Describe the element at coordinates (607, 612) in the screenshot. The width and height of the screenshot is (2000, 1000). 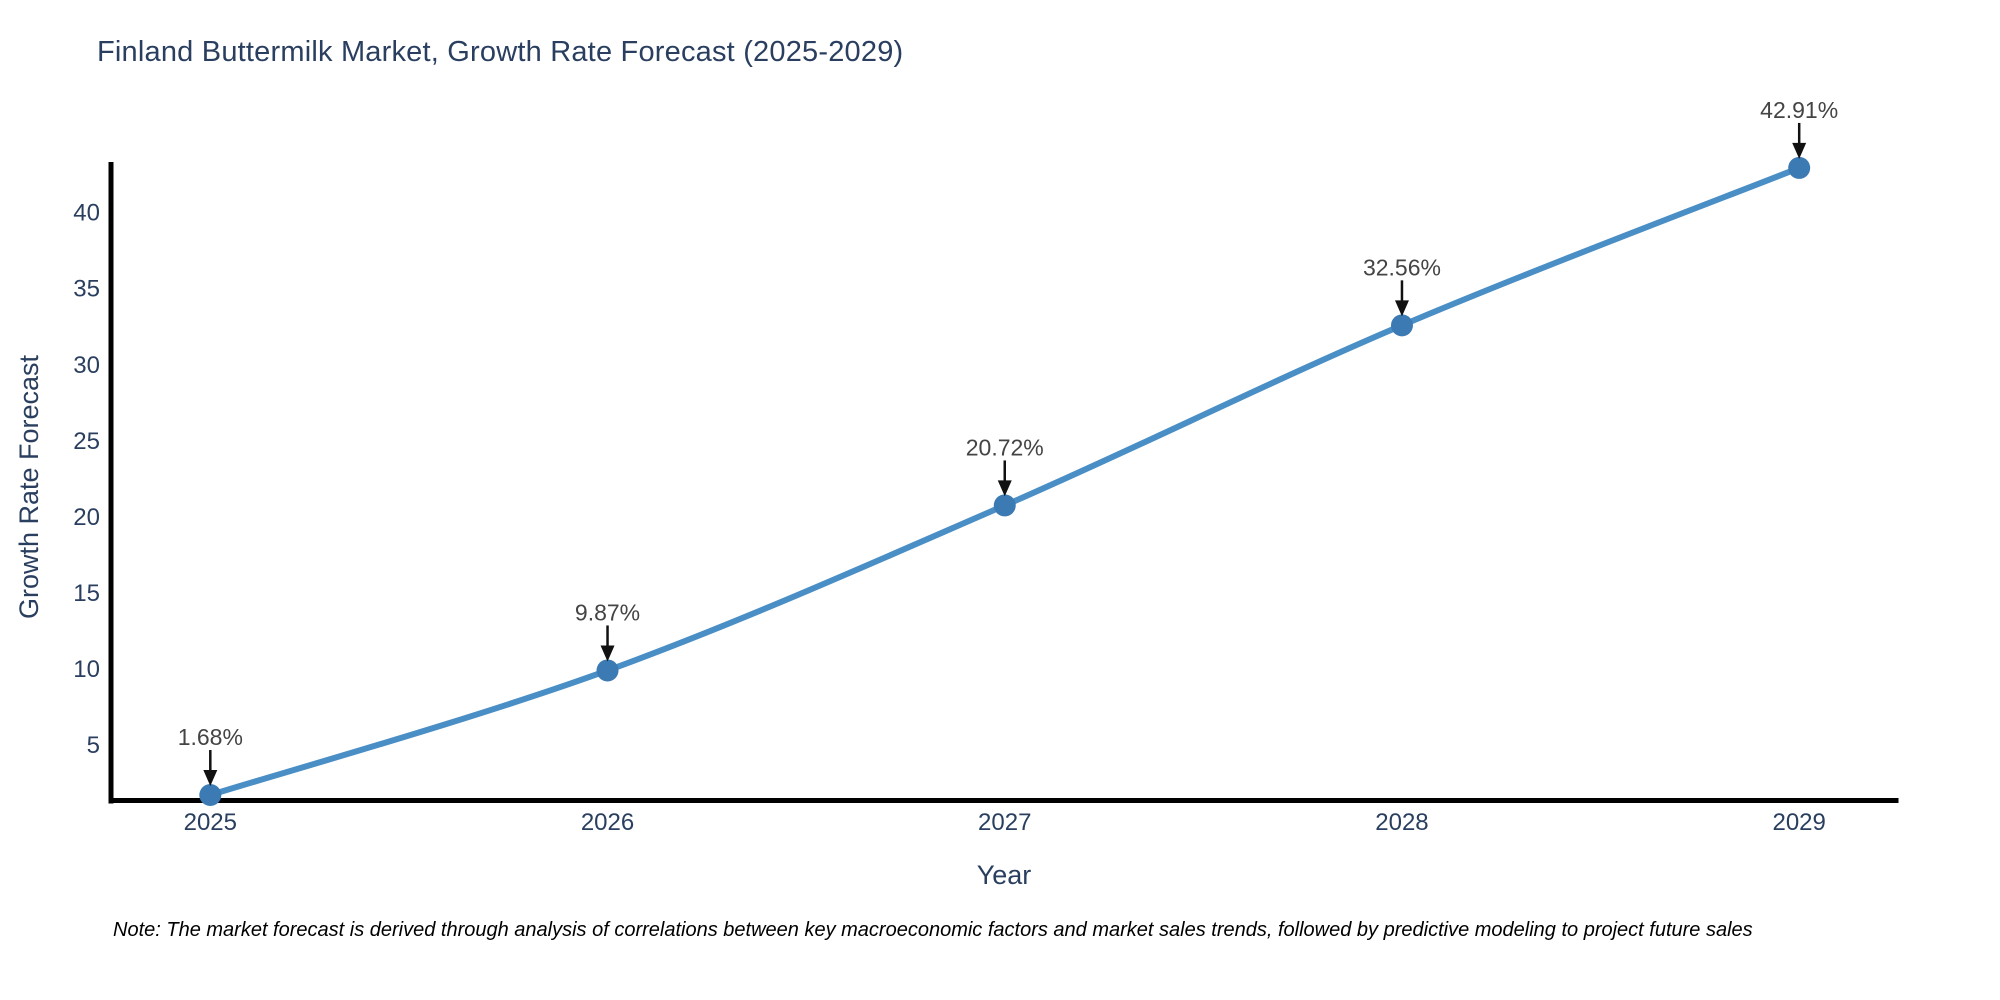
I see `annotation-label: 9.87%` at that location.